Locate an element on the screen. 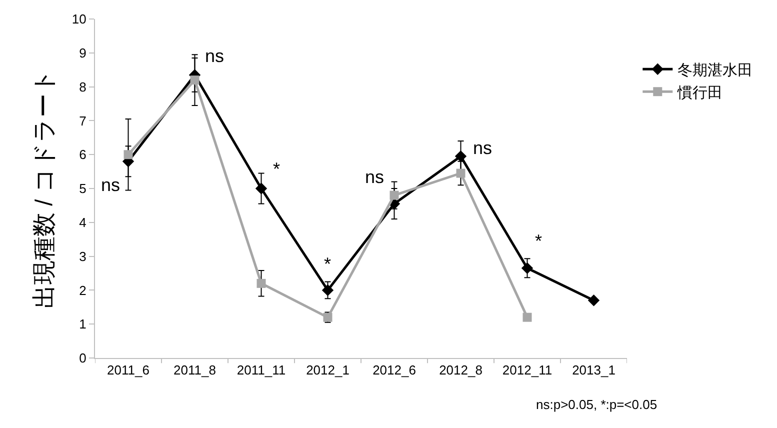  x-tick-label: 2011_6 is located at coordinates (128, 370).